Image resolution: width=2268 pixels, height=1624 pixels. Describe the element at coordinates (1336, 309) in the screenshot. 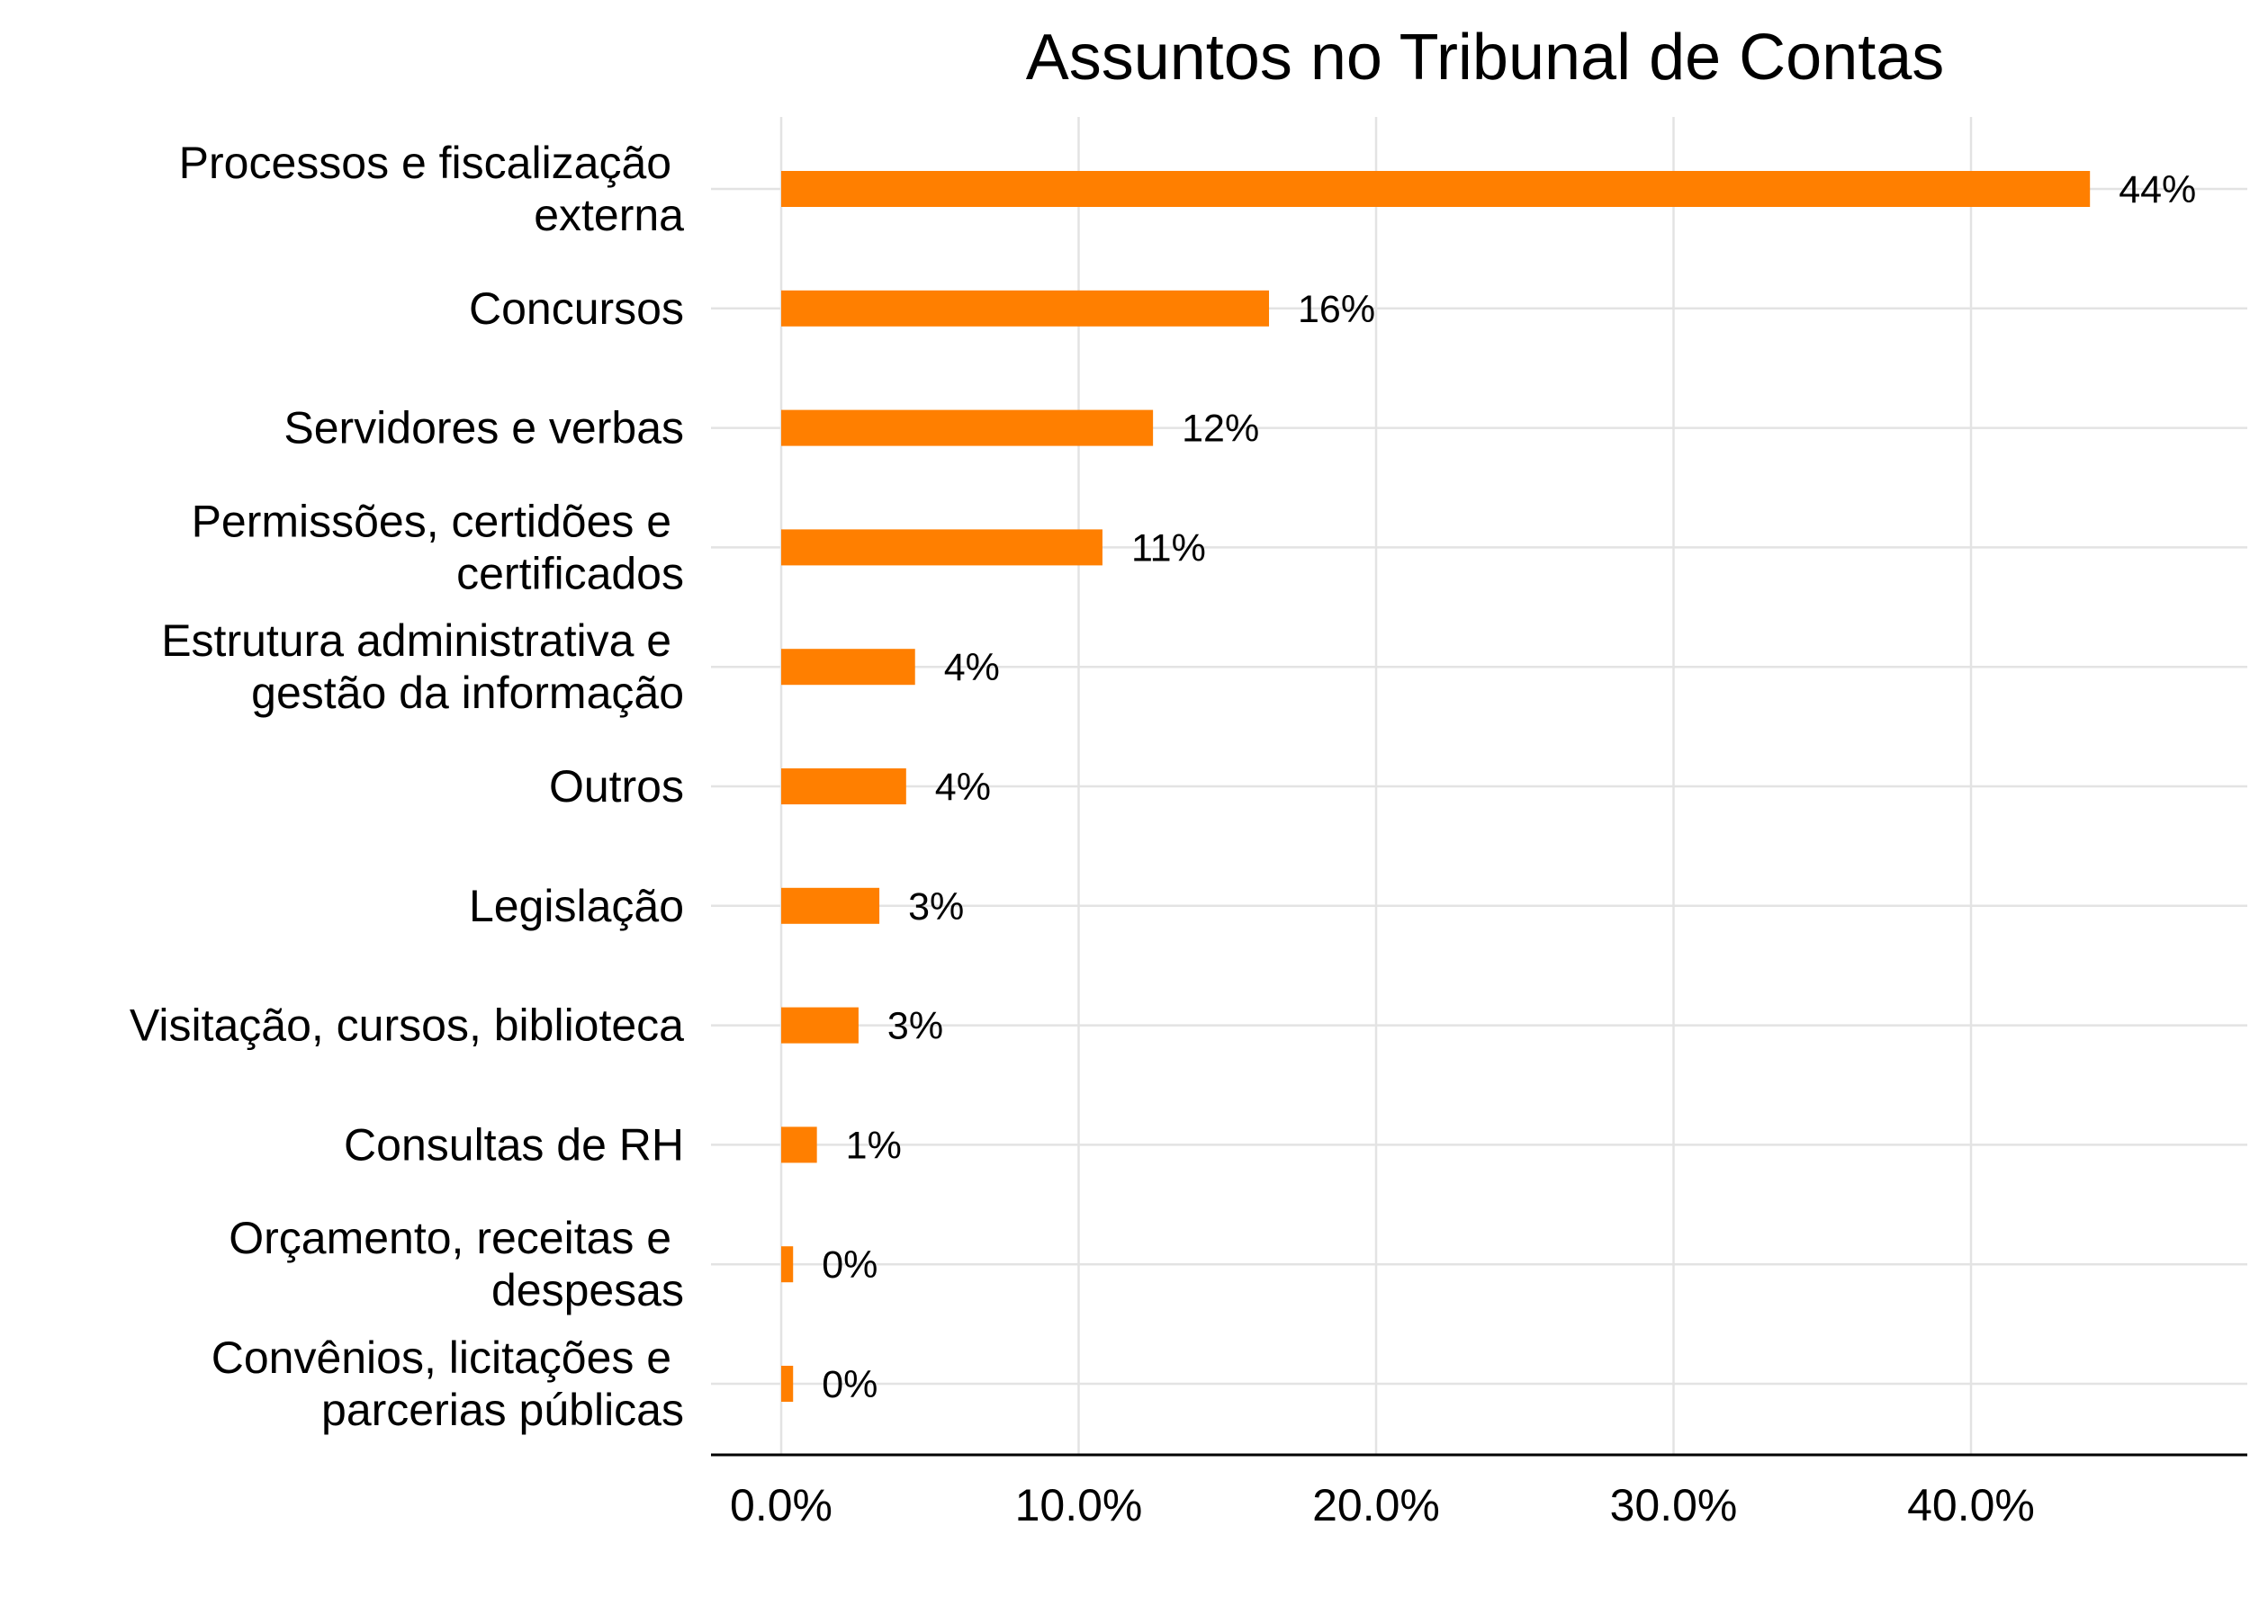

I see `data-label: 16%` at that location.